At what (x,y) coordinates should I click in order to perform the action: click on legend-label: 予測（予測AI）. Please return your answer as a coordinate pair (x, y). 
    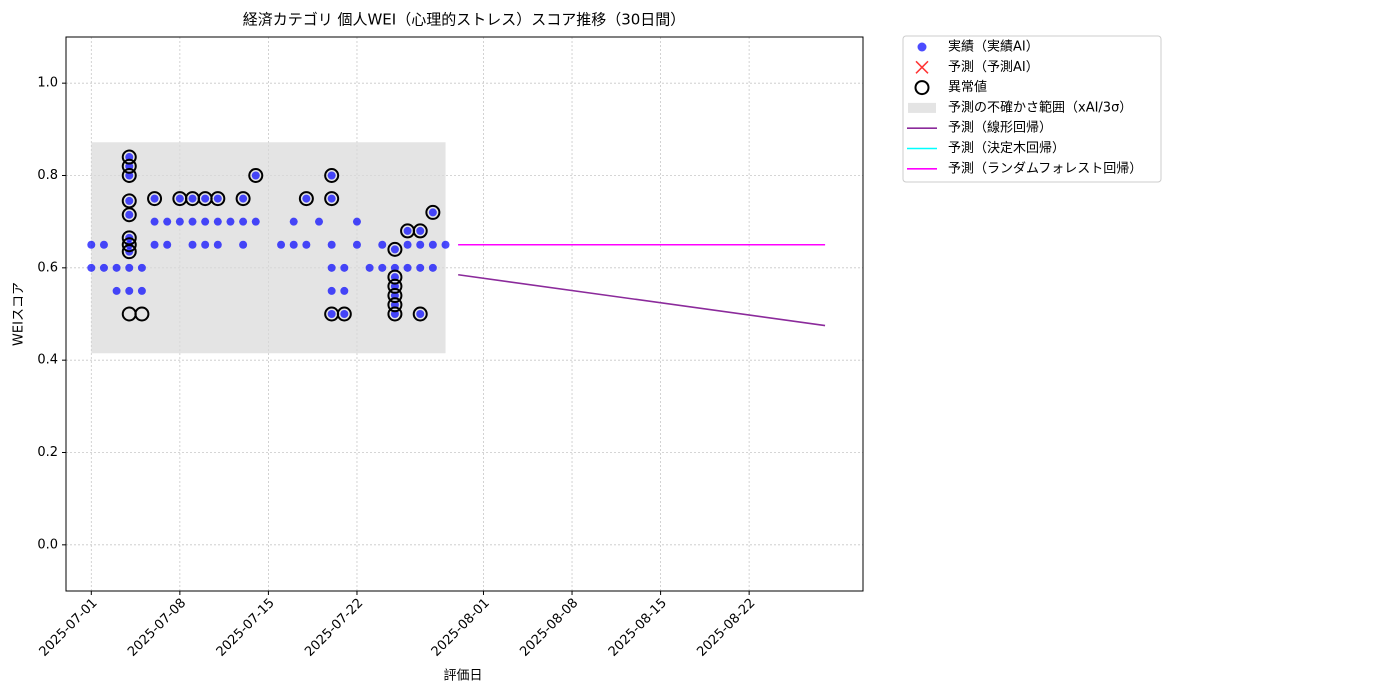
    Looking at the image, I should click on (993, 67).